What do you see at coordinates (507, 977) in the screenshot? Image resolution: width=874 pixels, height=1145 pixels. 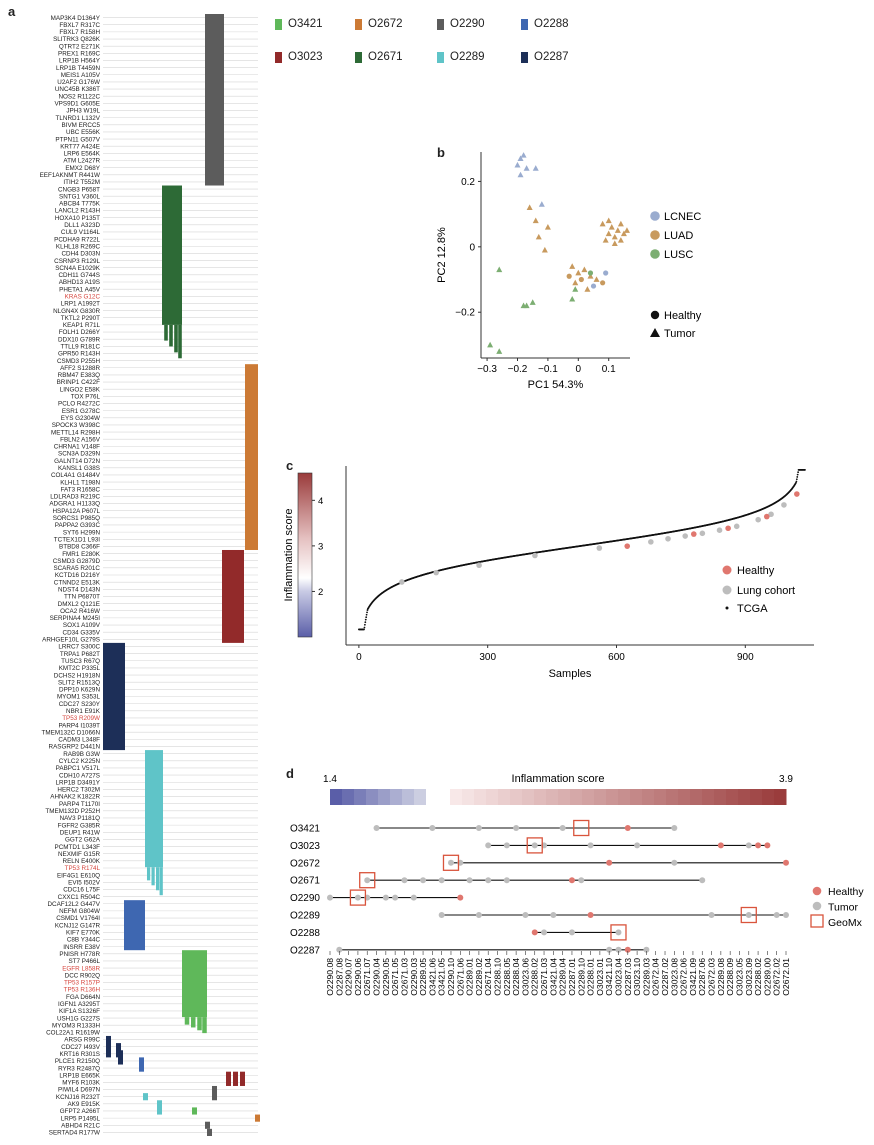 I see `x-tick-label: O2288.05` at bounding box center [507, 977].